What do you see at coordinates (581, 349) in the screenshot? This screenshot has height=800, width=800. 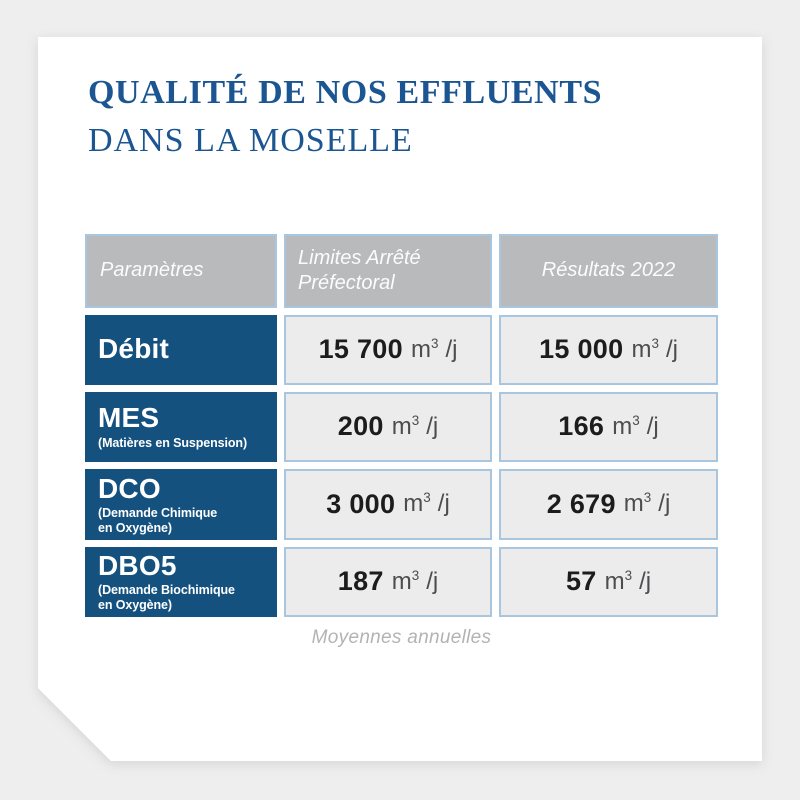 I see `result-value: 15 000` at bounding box center [581, 349].